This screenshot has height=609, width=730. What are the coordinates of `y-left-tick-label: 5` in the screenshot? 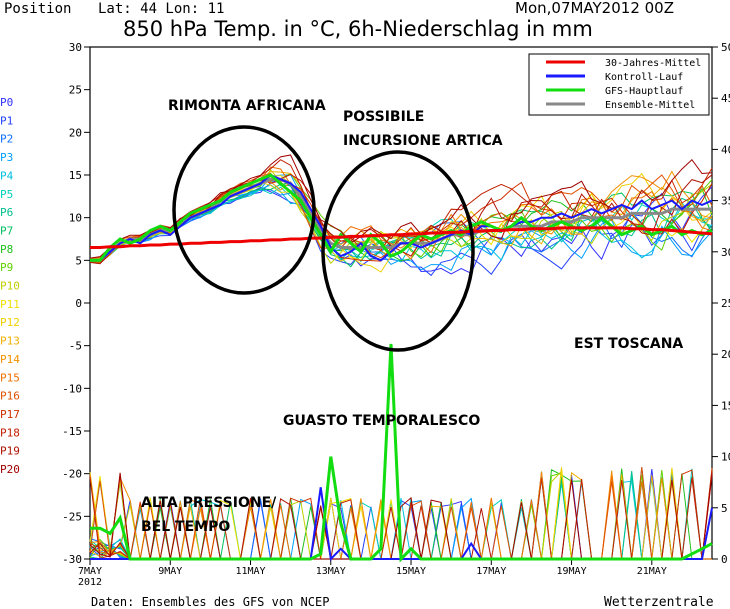 It's located at (78, 260).